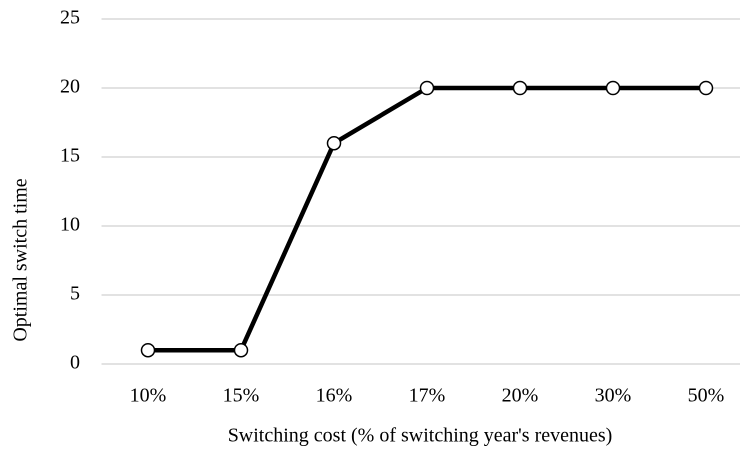  What do you see at coordinates (613, 396) in the screenshot?
I see `x-tick-label: 30%` at bounding box center [613, 396].